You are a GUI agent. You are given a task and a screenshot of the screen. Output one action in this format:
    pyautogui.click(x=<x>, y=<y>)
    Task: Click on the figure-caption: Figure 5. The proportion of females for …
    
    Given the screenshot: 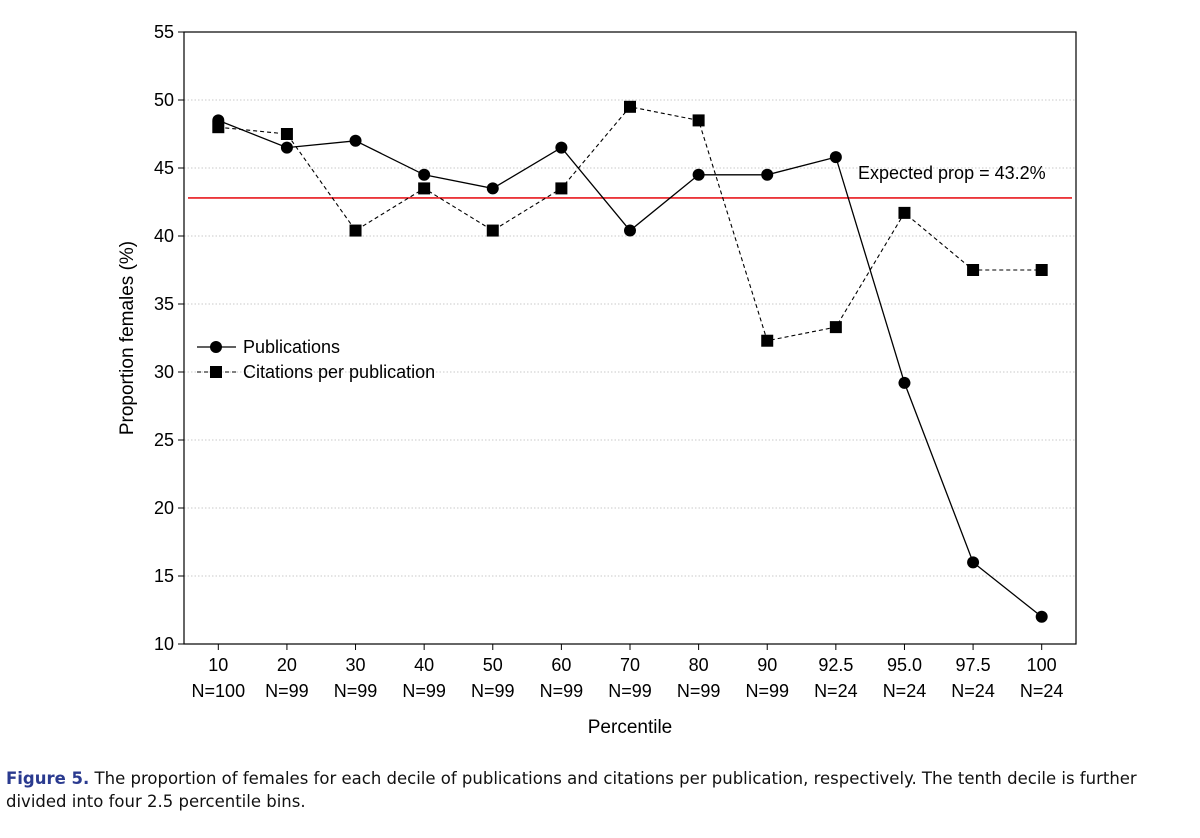 What is the action you would take?
    pyautogui.click(x=601, y=790)
    